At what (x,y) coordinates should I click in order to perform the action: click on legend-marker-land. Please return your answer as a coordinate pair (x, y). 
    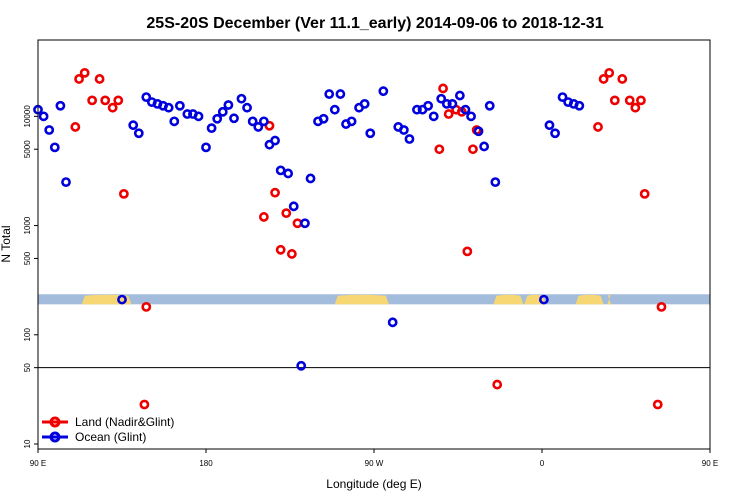
    Looking at the image, I should click on (55, 422).